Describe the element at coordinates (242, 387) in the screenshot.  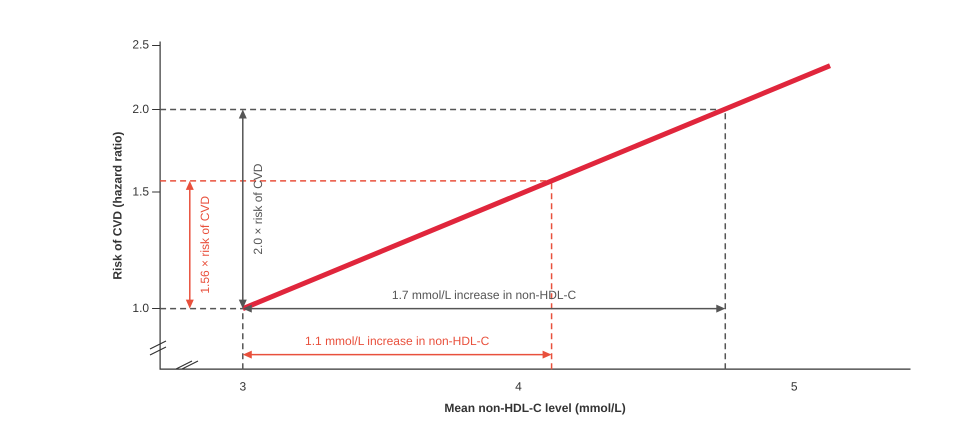
I see `x-tick-label: 3` at that location.